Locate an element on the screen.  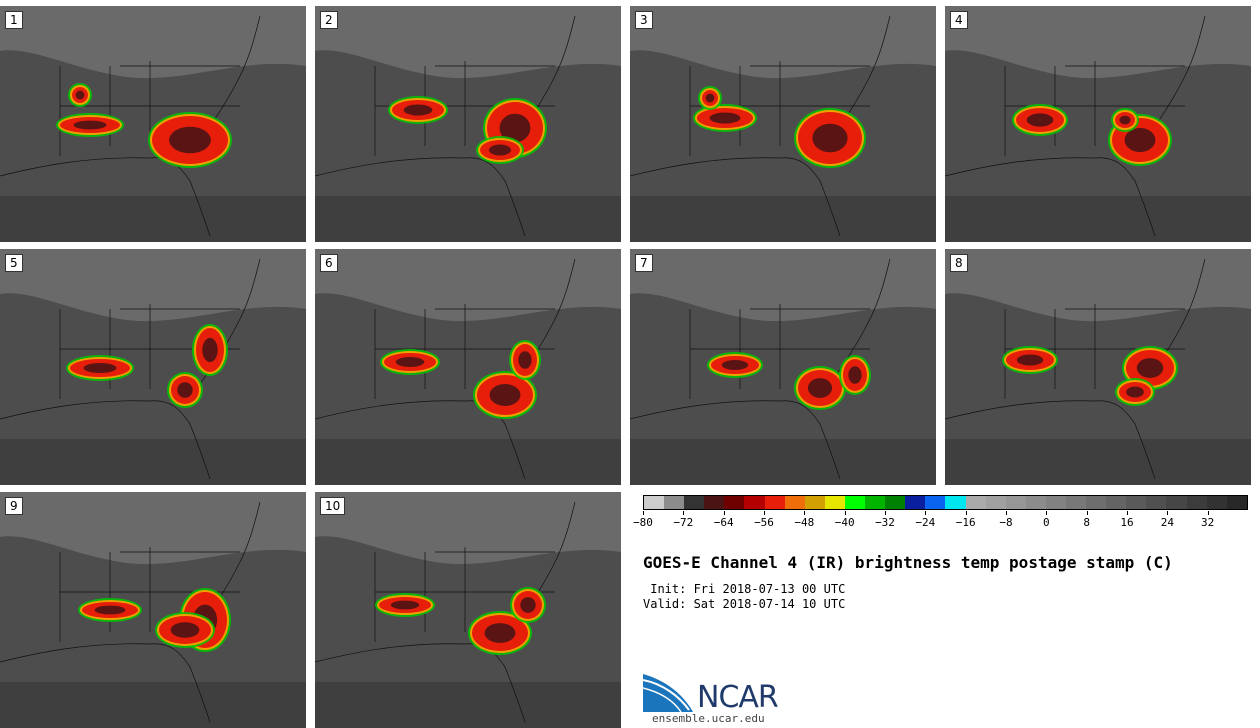
map-panel: 8 is located at coordinates (1098, 367).